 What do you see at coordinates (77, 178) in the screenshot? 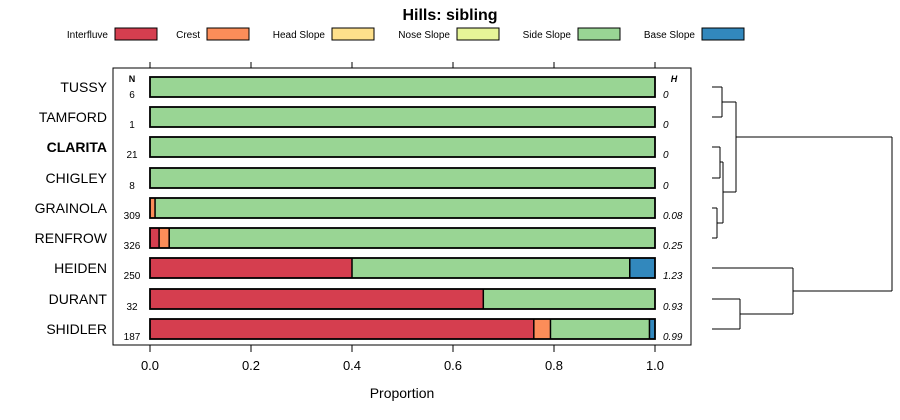
I see `soil-label-chigley: CHIGLEY` at bounding box center [77, 178].